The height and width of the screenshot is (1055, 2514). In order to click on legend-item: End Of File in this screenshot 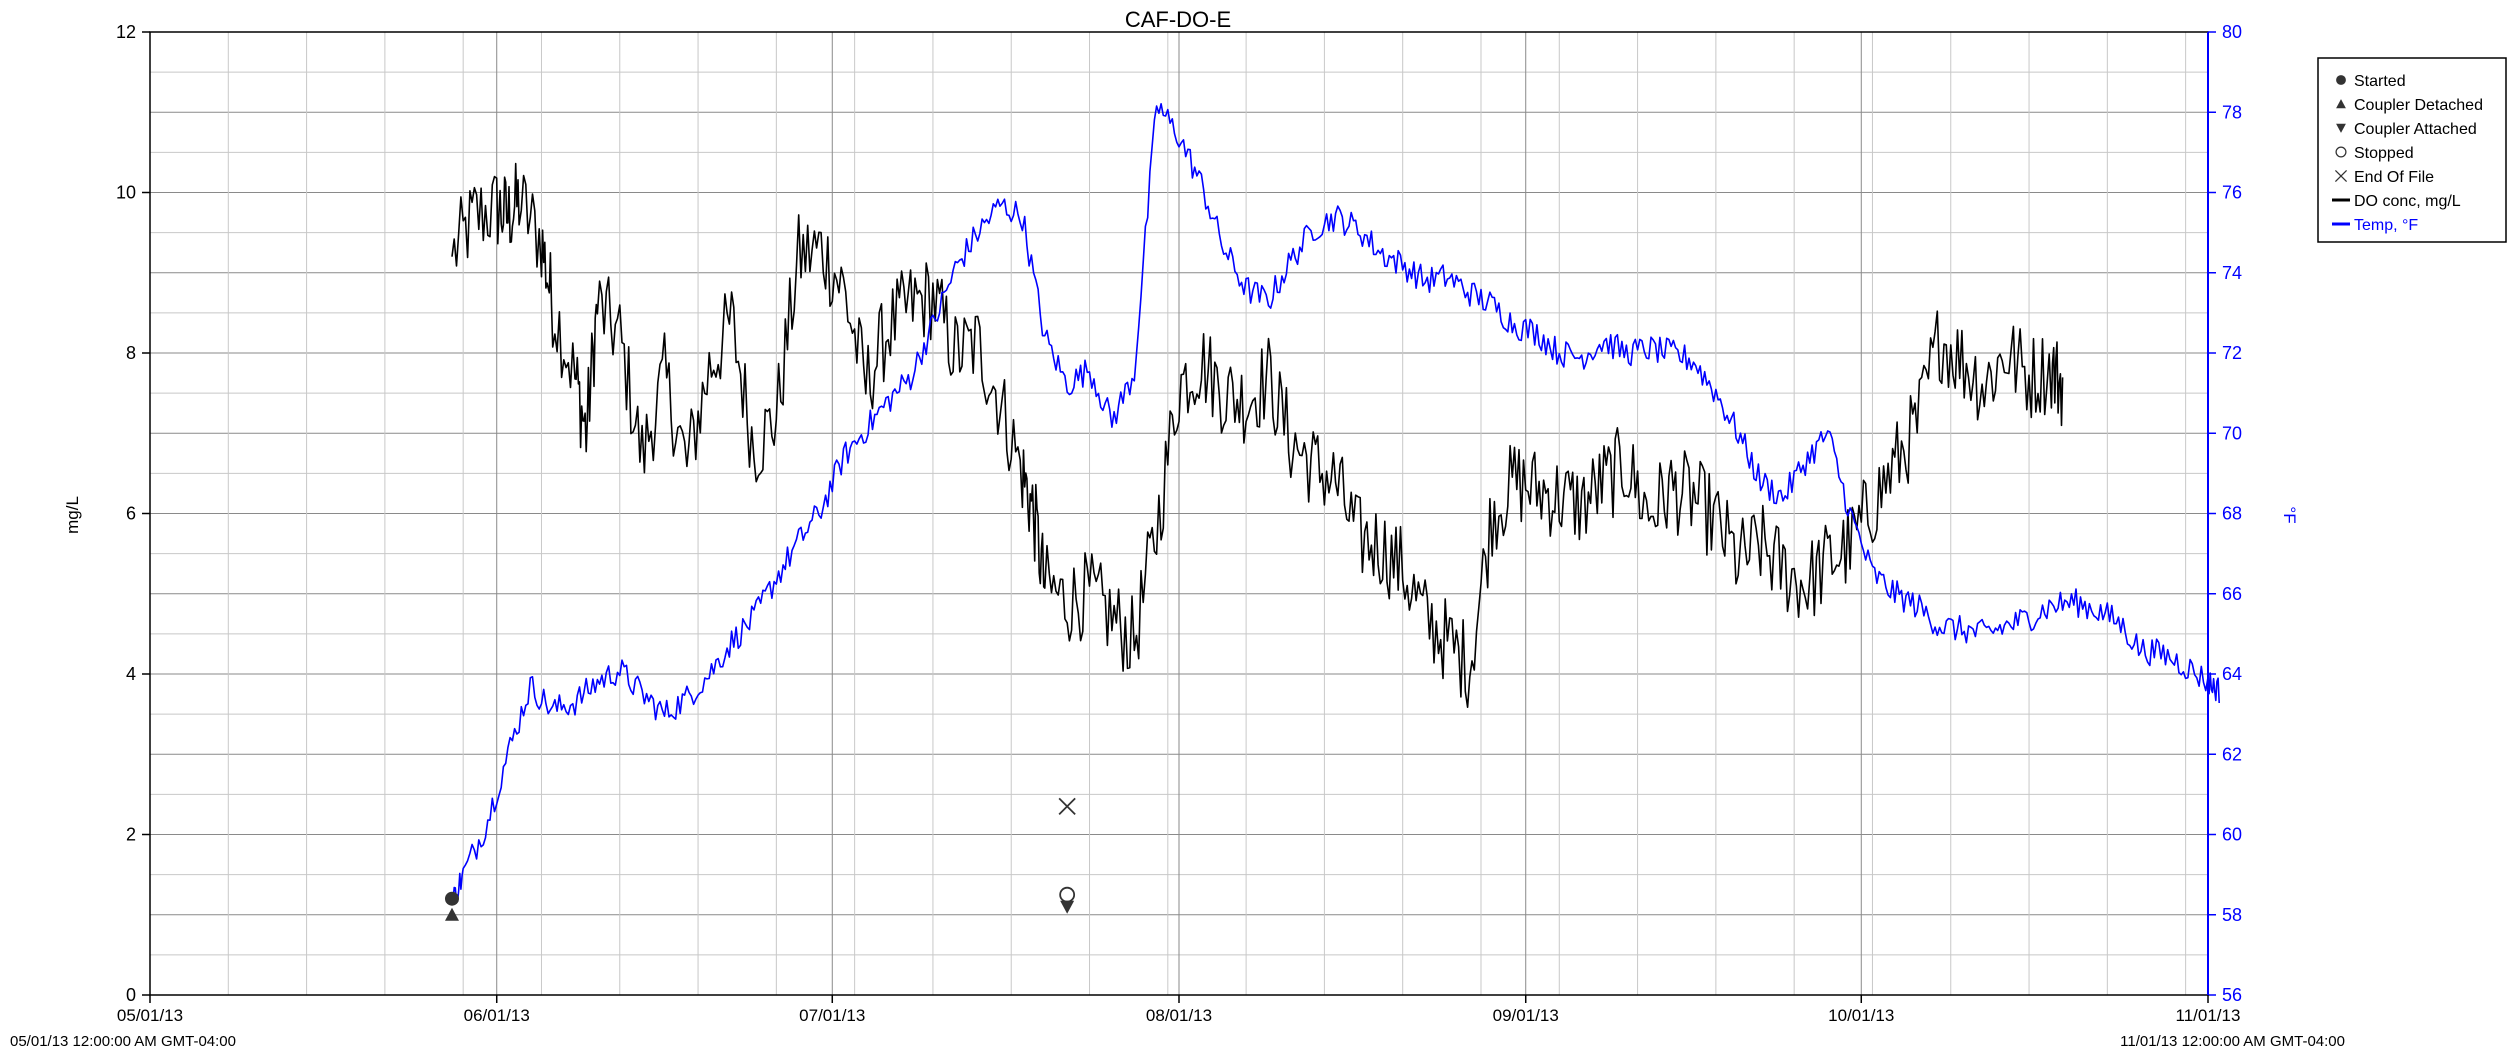, I will do `click(2384, 177)`.